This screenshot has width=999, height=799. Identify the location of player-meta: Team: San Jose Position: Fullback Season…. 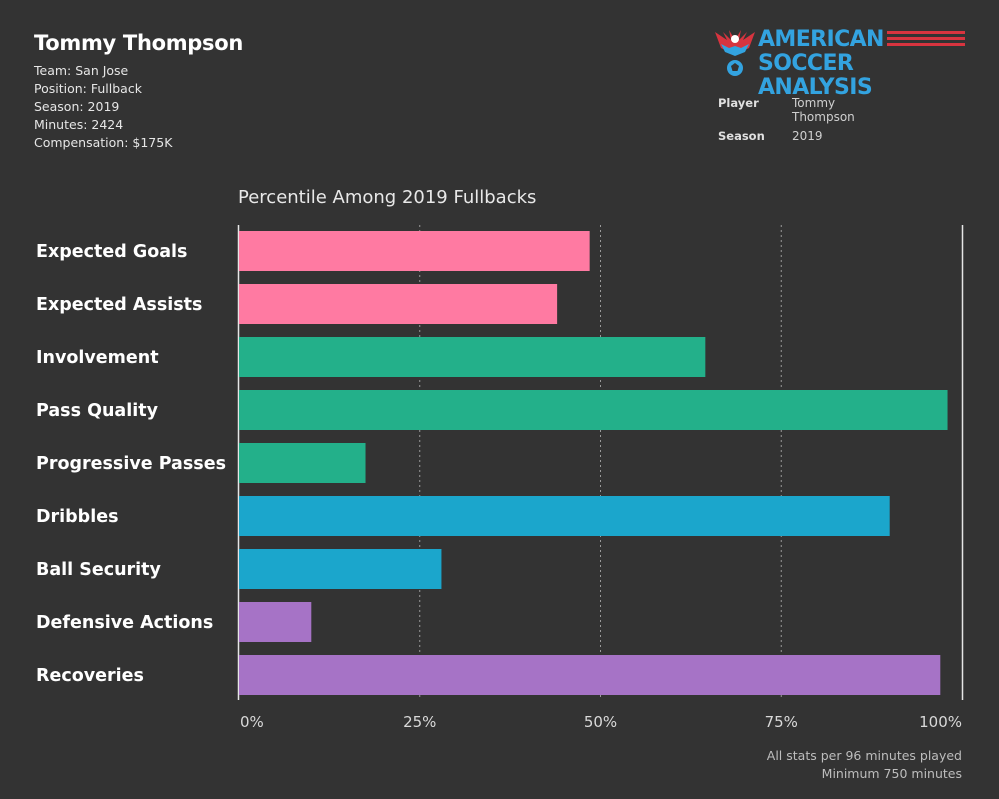
(103, 107).